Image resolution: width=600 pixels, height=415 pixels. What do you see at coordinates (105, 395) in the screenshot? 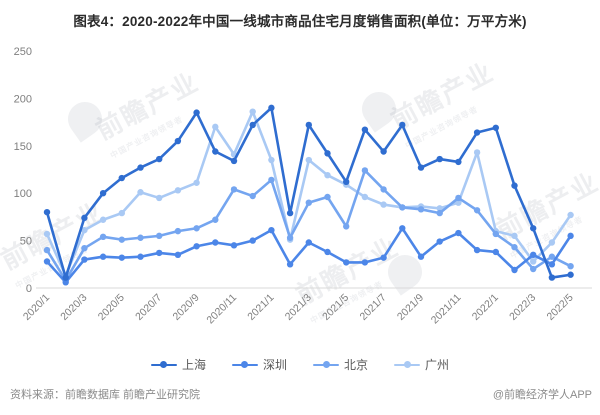
I see `source-note: 资料来源：前瞻数据库 前瞻产业研究院` at bounding box center [105, 395].